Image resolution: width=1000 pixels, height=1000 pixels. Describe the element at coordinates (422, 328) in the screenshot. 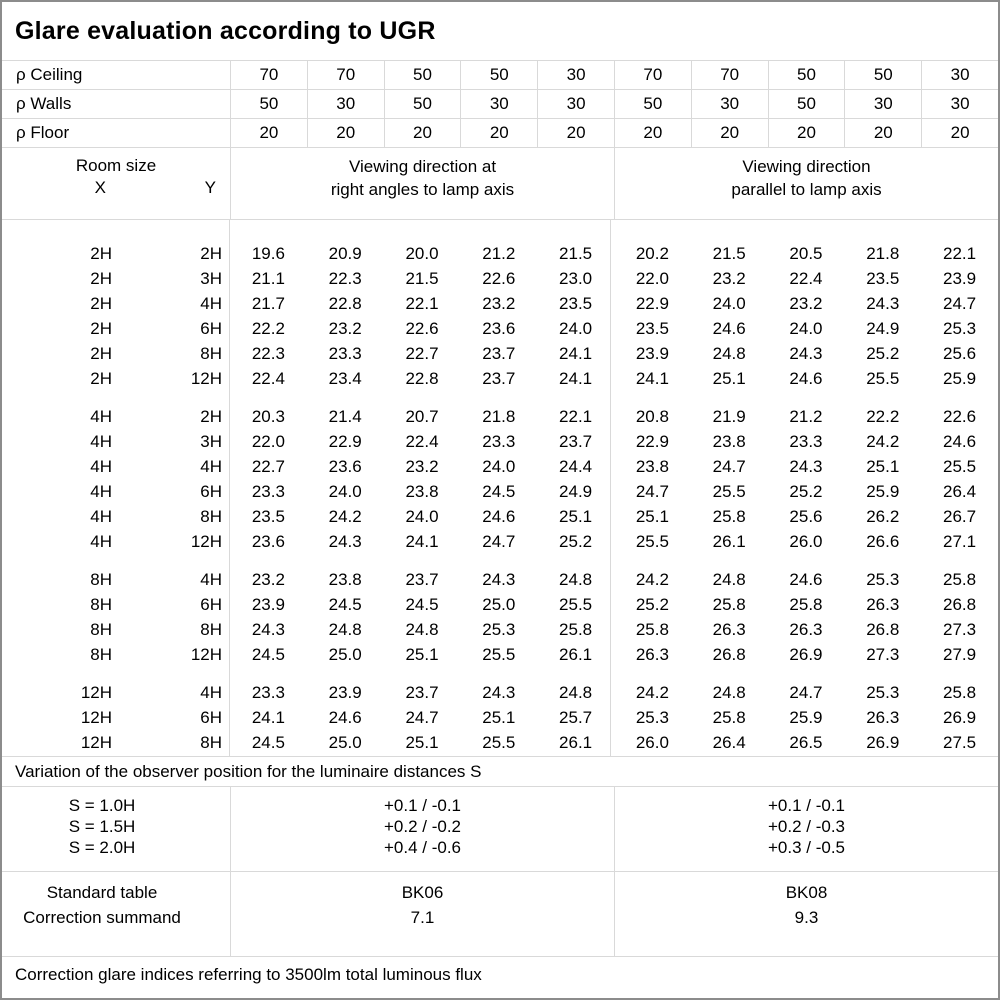

I see `ugr-value: 22.6` at that location.